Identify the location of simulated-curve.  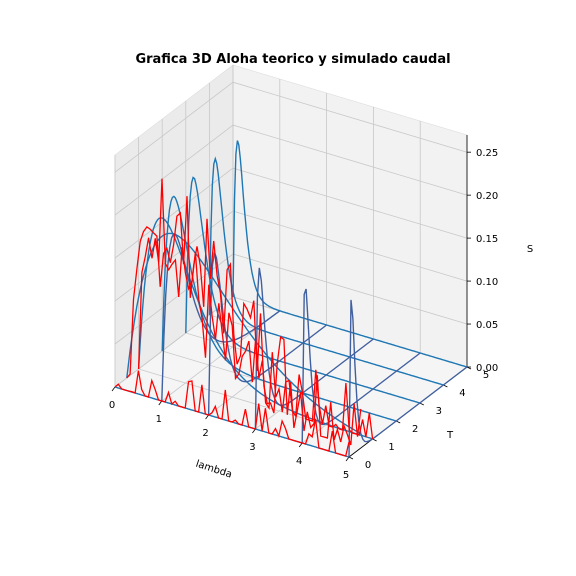
(232, 413).